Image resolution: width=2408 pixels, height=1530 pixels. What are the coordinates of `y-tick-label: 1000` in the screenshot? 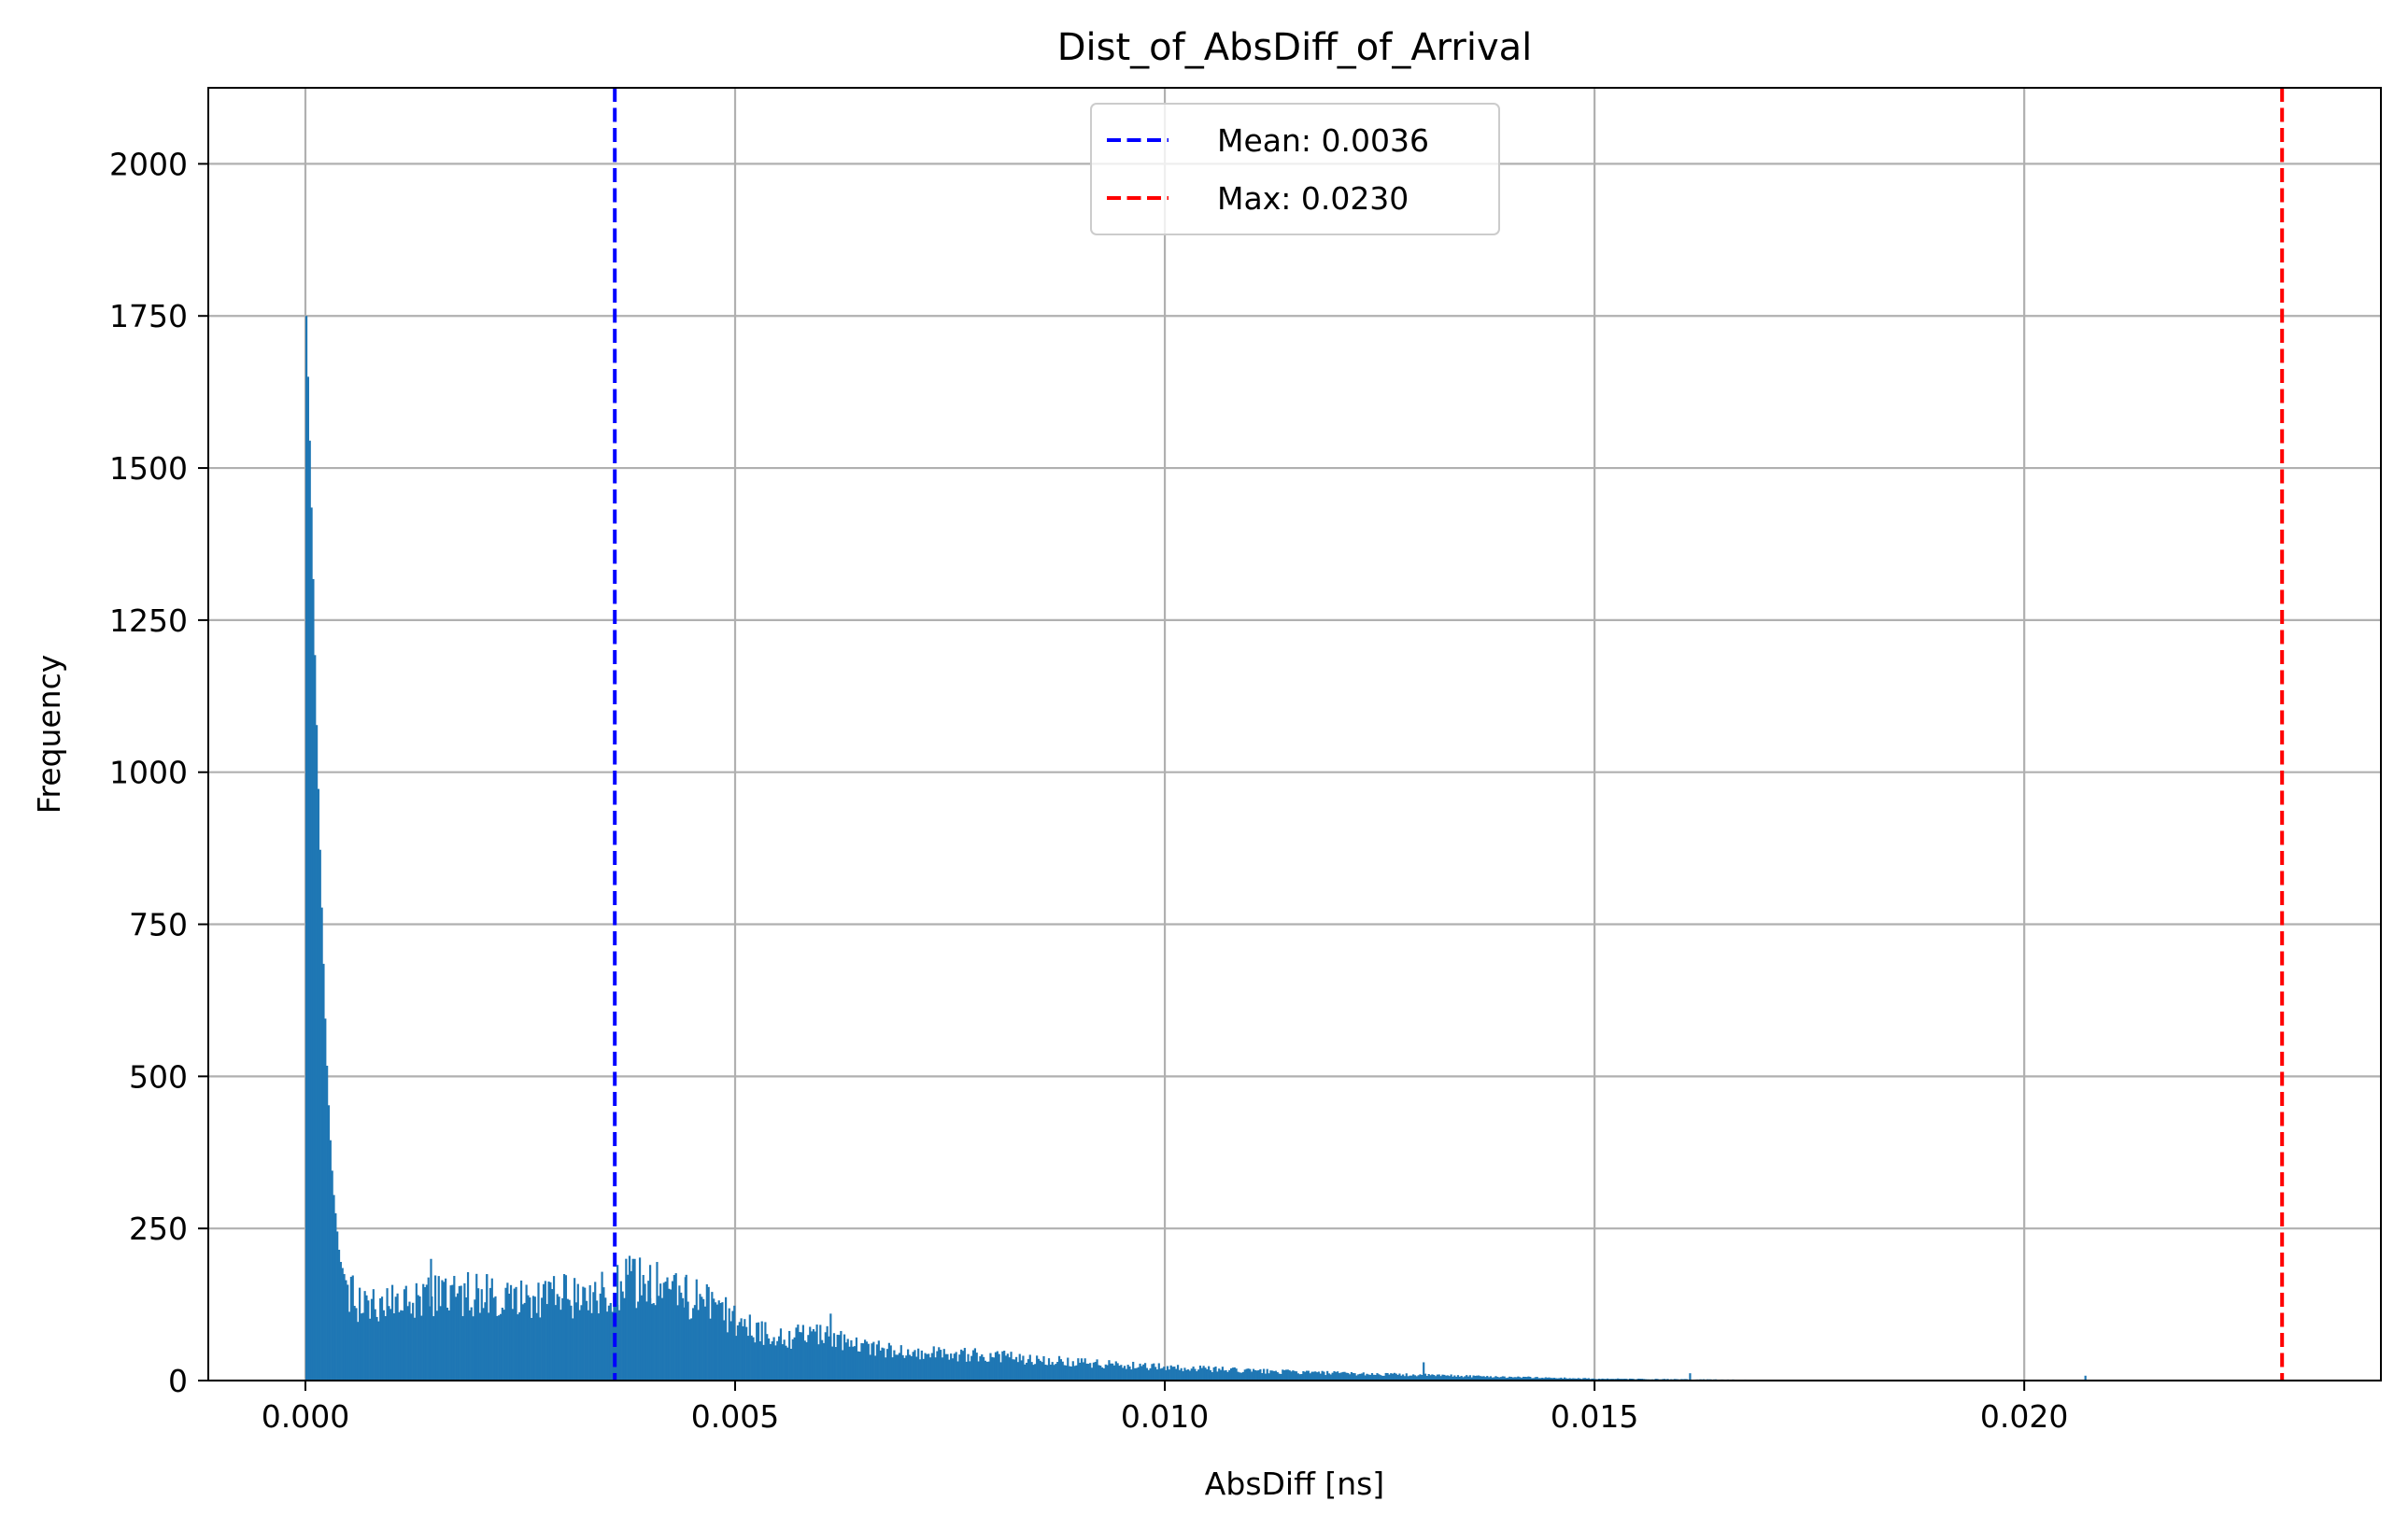 It's located at (148, 773).